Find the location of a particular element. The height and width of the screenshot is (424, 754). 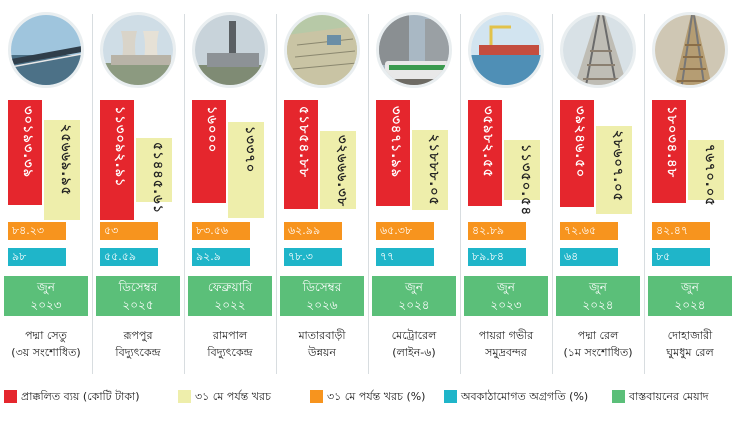

project-name: রামপাল বিদ্যুৎকেন্দ্র is located at coordinates (230, 344).